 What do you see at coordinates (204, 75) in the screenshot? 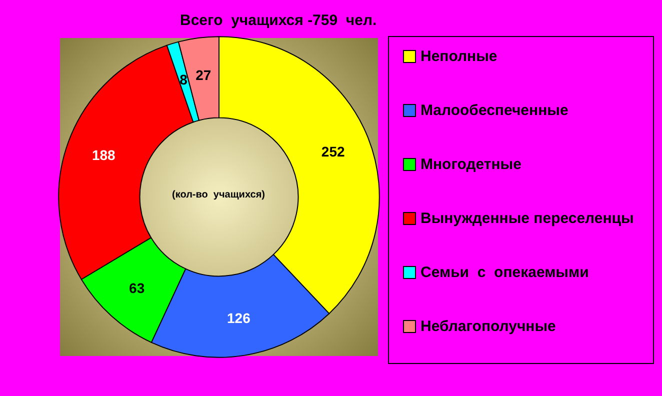
I see `data-label: 27` at bounding box center [204, 75].